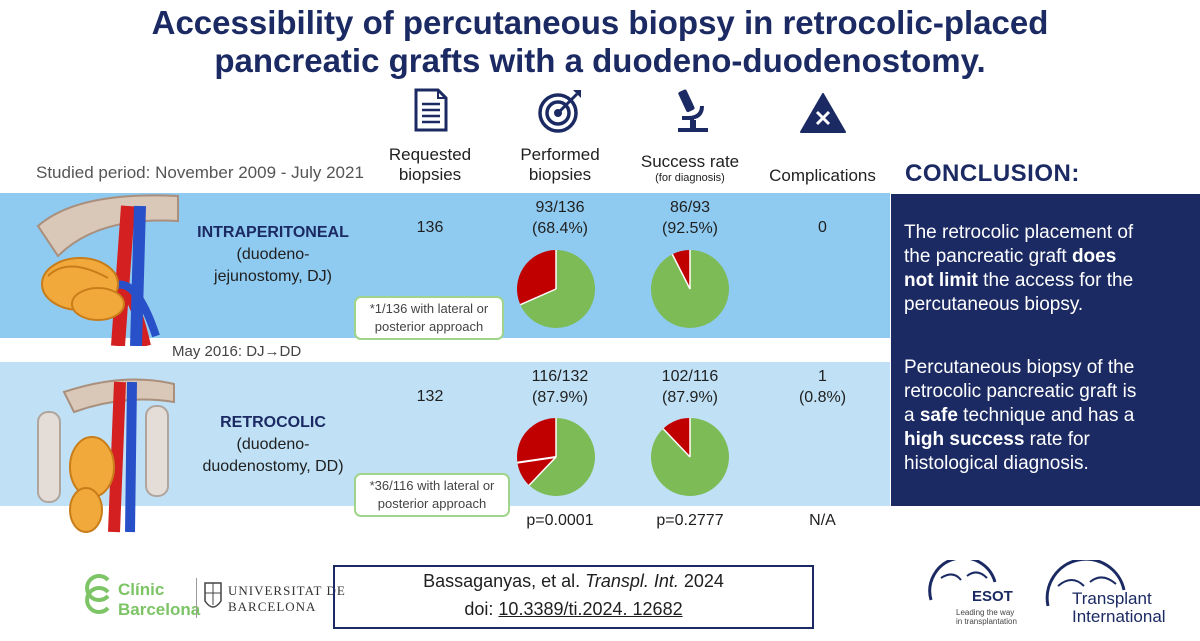 The width and height of the screenshot is (1200, 641). Describe the element at coordinates (159, 609) in the screenshot. I see `clinic-line2: Barcelona` at that location.